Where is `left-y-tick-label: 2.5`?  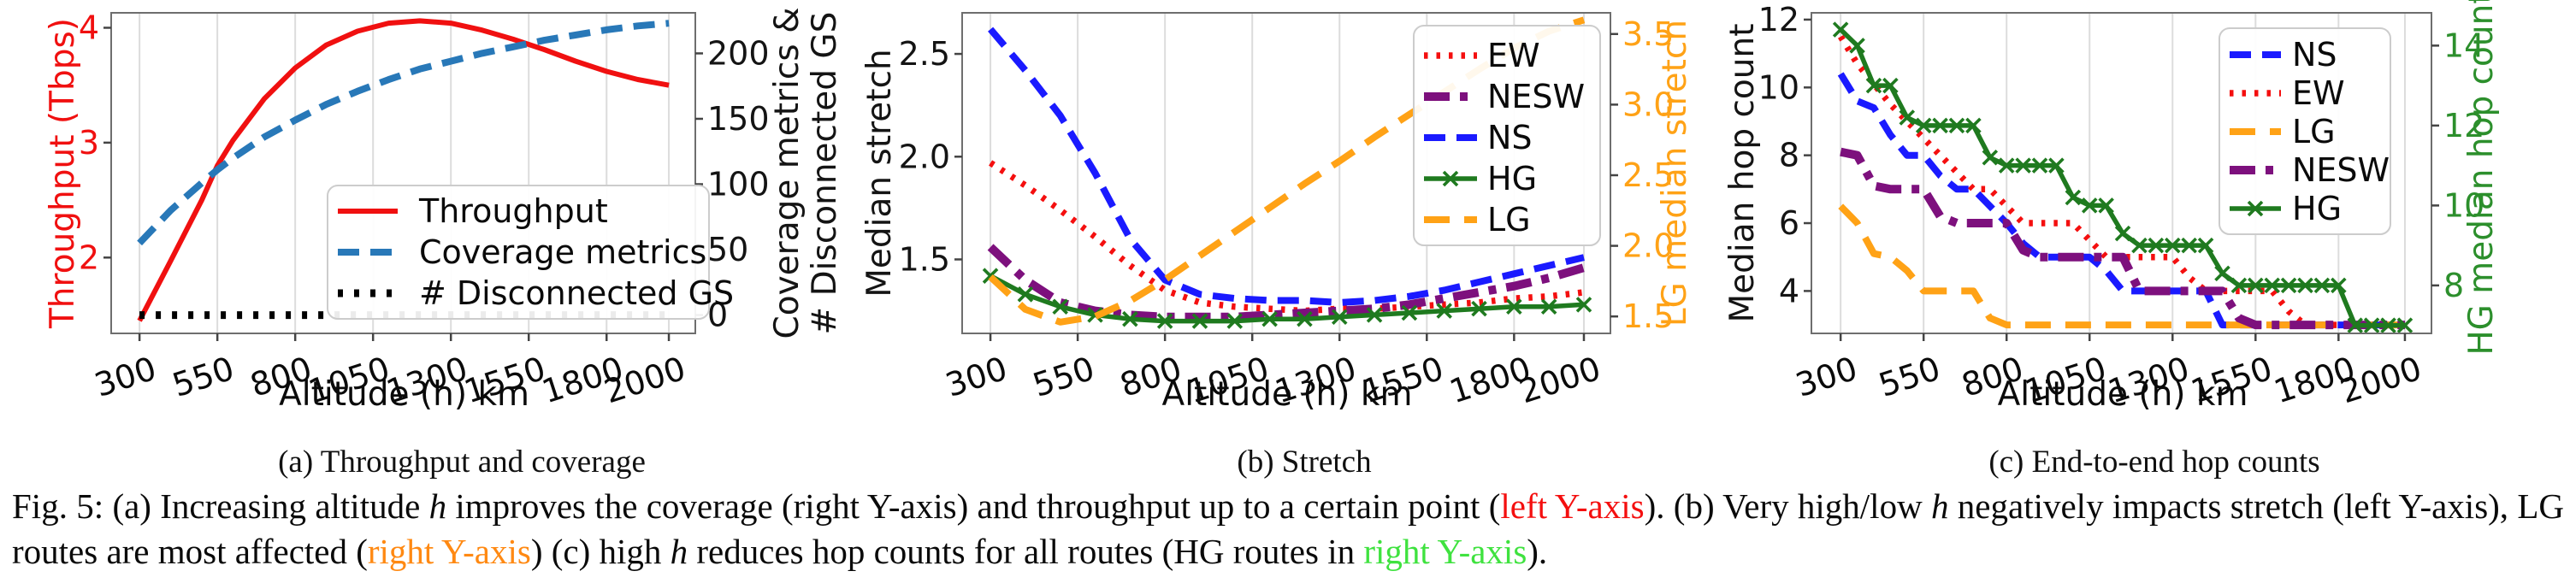
left-y-tick-label: 2.5 is located at coordinates (925, 54).